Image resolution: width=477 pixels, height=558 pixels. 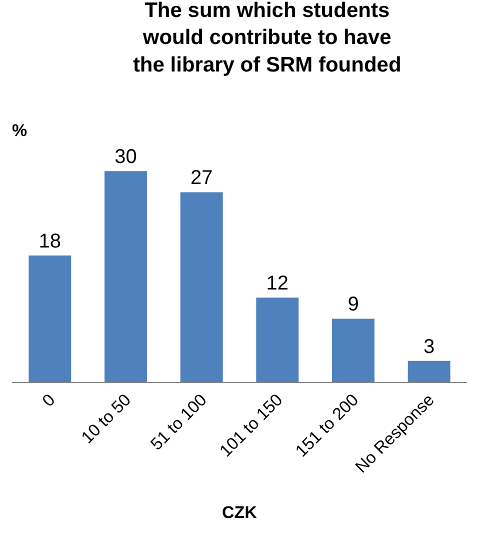 I want to click on data-label: 30, so click(x=125, y=157).